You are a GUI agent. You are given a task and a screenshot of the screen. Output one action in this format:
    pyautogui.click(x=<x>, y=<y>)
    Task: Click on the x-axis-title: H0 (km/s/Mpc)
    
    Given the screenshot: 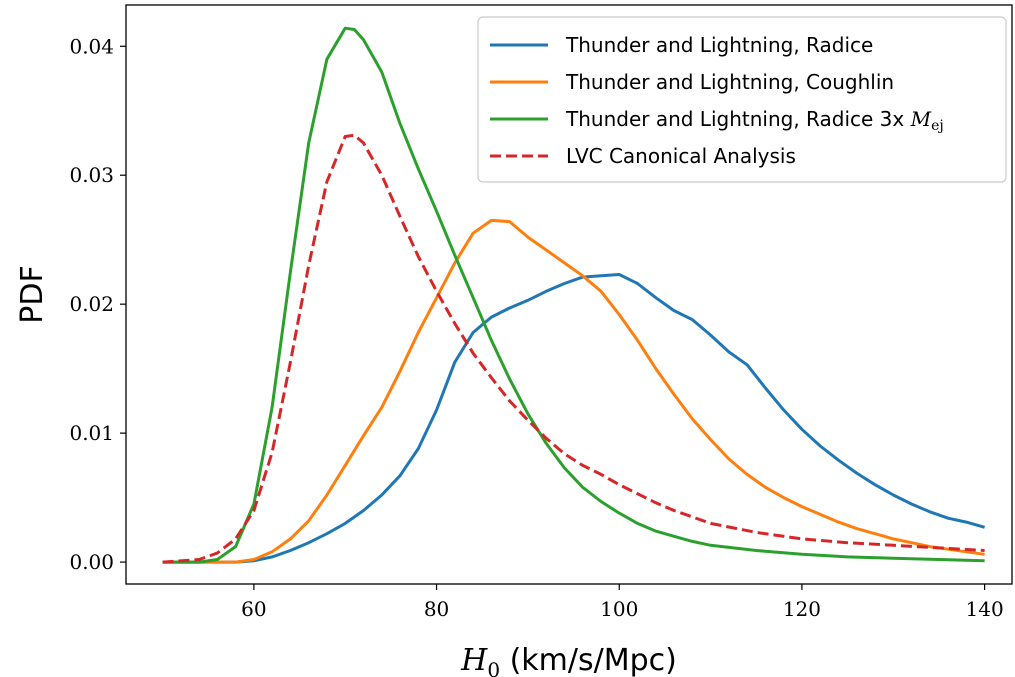 What is the action you would take?
    pyautogui.click(x=568, y=660)
    